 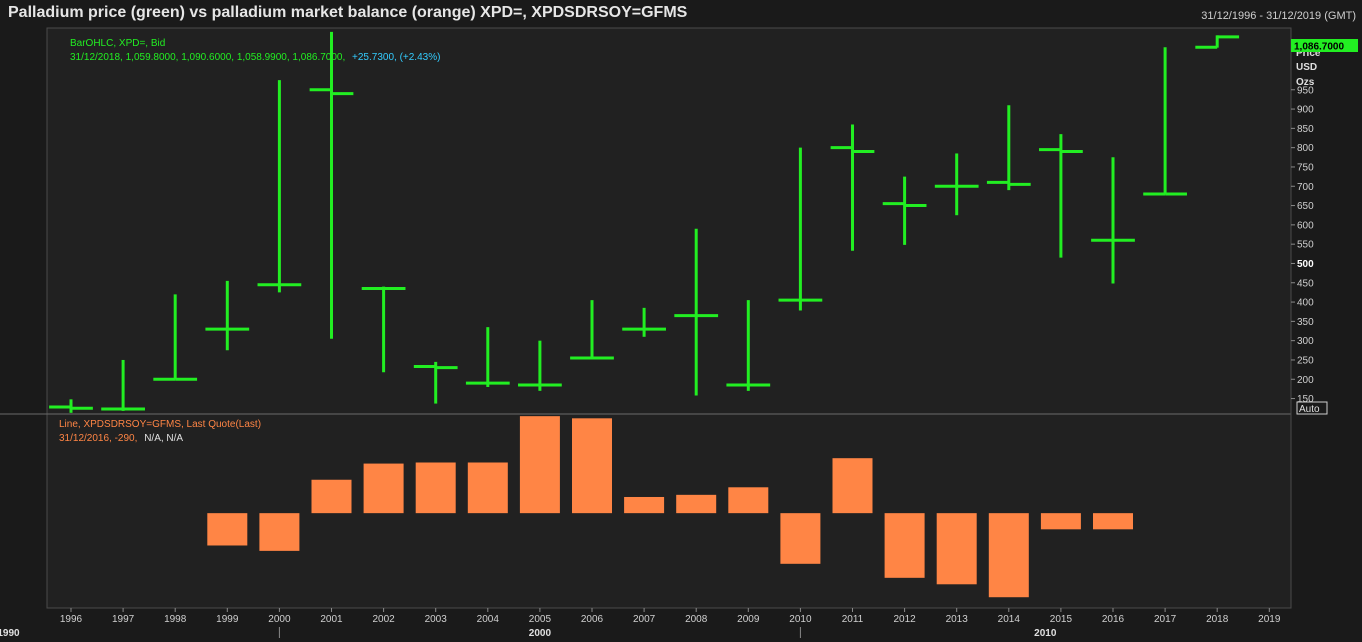 What do you see at coordinates (800, 619) in the screenshot?
I see `x-tick-label-2010: 2010` at bounding box center [800, 619].